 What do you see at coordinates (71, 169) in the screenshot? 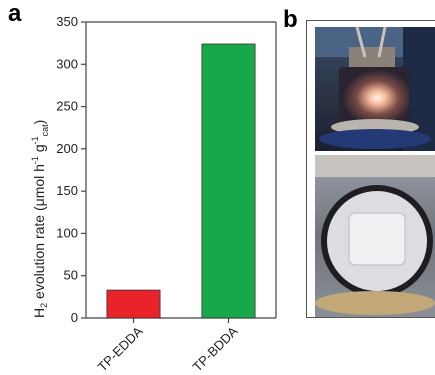
I see `y-ticks: 0 50 100 150 200 250 300 350` at bounding box center [71, 169].